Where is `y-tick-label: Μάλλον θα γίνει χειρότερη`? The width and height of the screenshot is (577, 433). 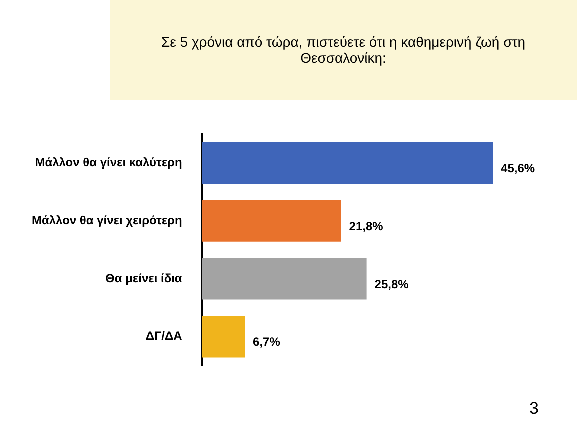 y-tick-label: Μάλλον θα γίνει χειρότερη is located at coordinates (107, 220).